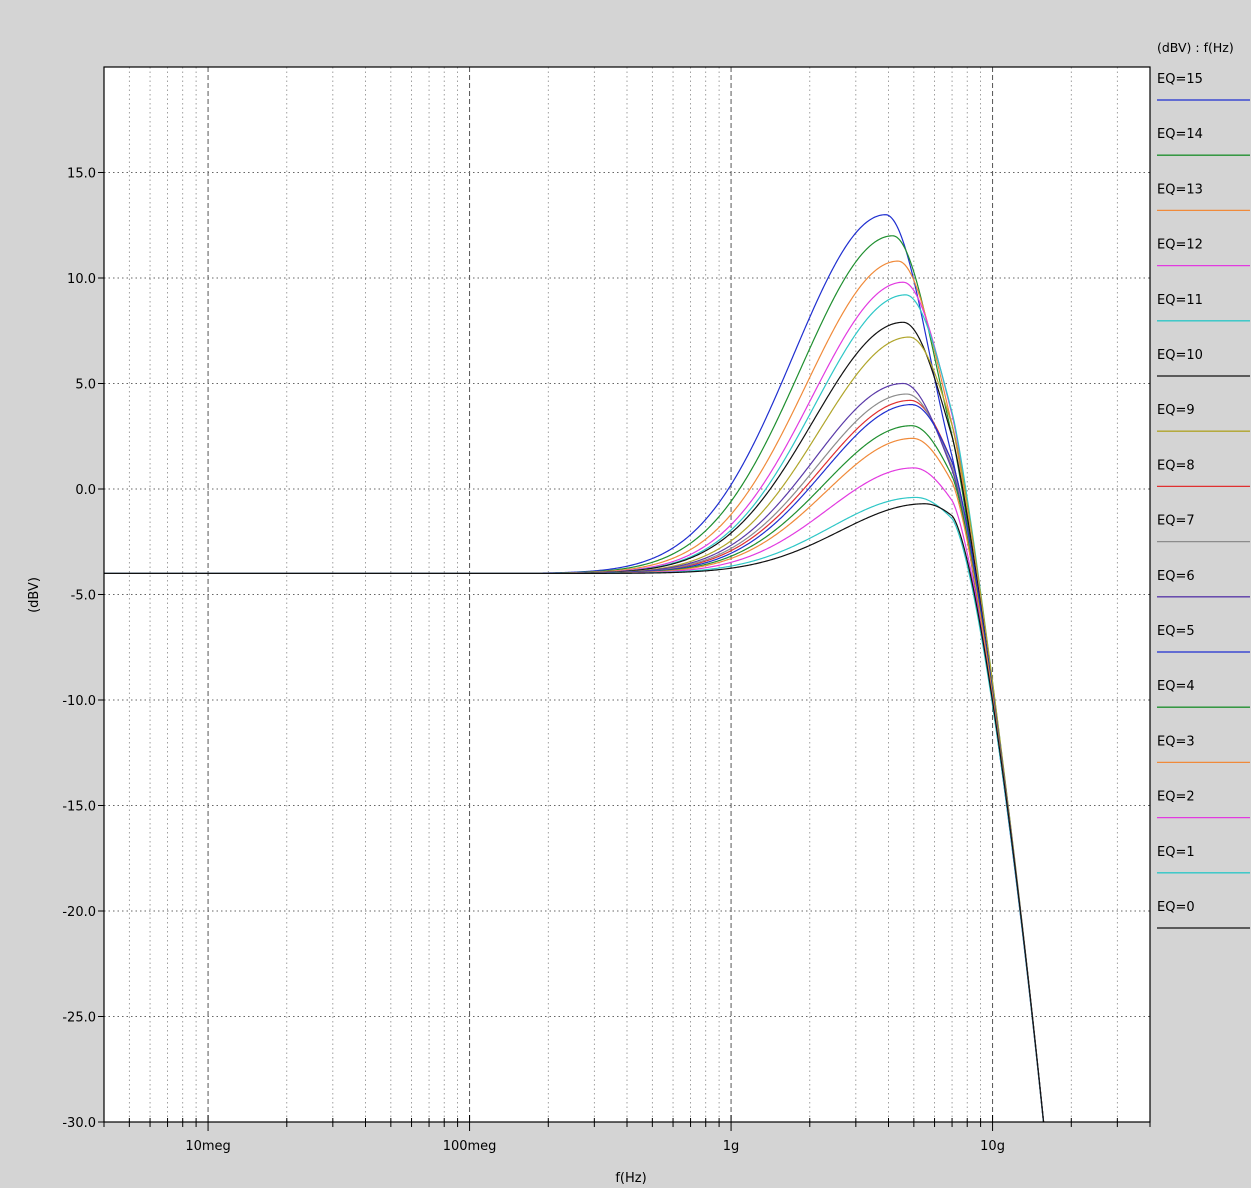 The height and width of the screenshot is (1188, 1251). Describe the element at coordinates (79, 807) in the screenshot. I see `y-tick-label: -15.0` at that location.